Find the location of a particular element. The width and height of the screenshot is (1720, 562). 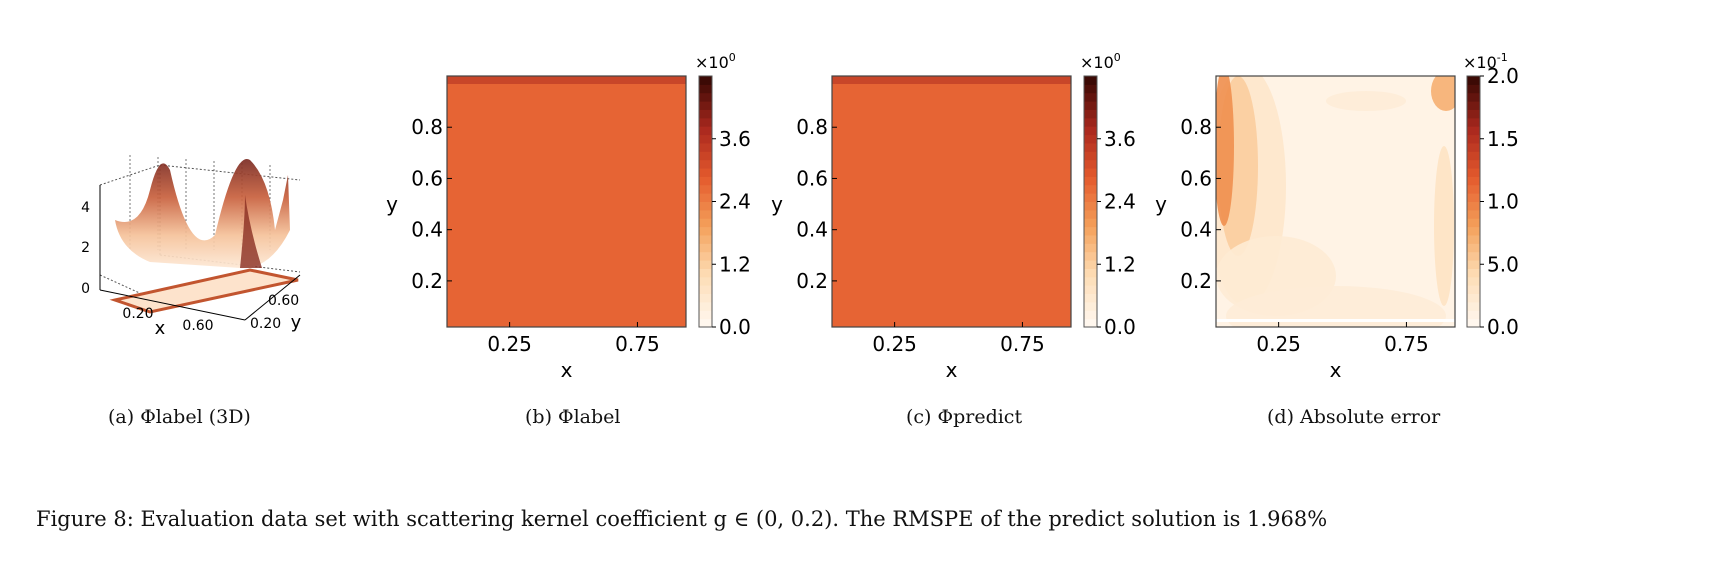

heatmap-field is located at coordinates (566, 201).